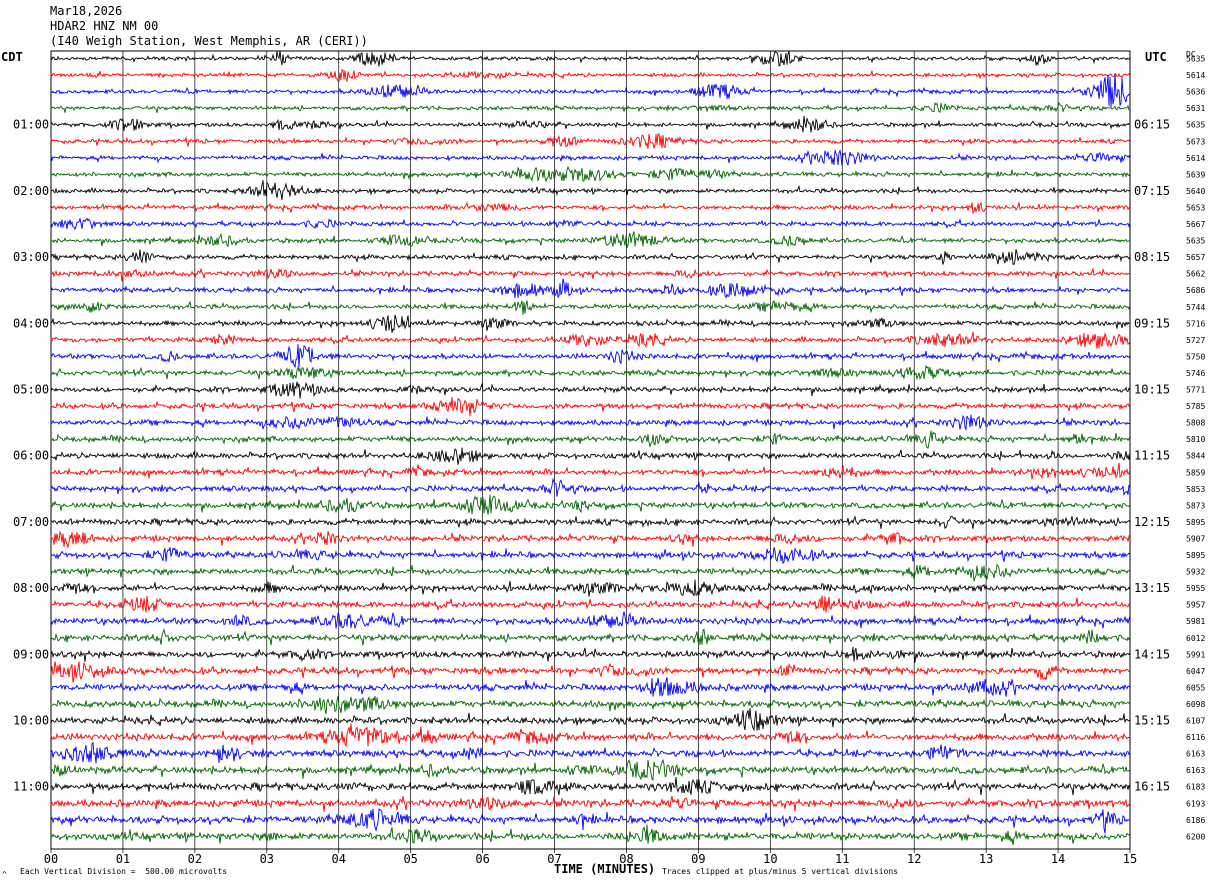 Image resolution: width=1210 pixels, height=886 pixels. I want to click on left-timezone-label: CDT, so click(12, 57).